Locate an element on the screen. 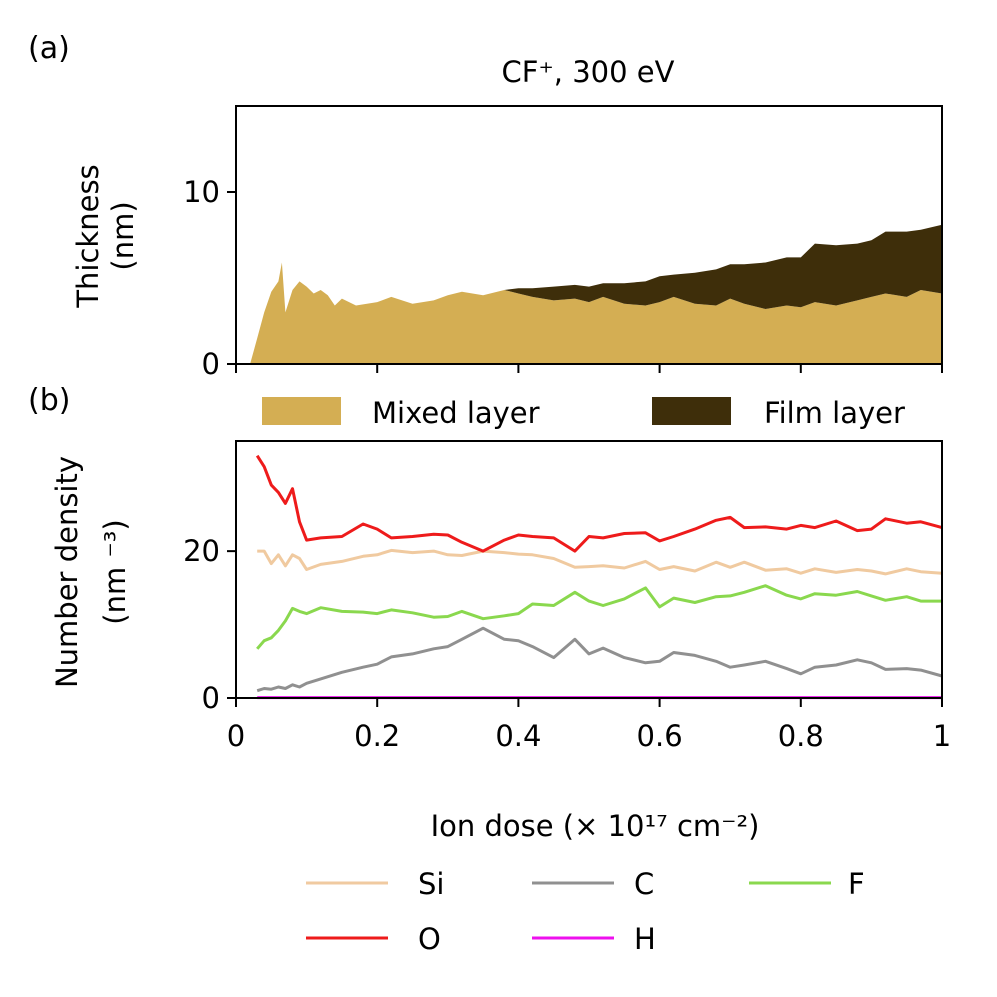  line-f is located at coordinates (599, 617).